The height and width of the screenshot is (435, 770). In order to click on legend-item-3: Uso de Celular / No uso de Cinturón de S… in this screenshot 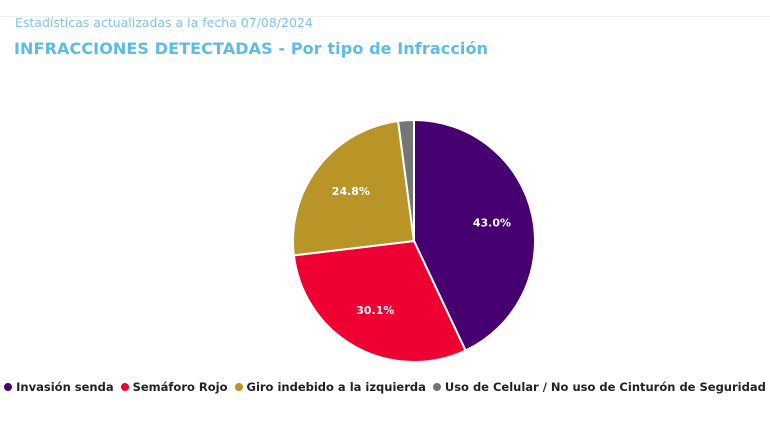, I will do `click(599, 387)`.